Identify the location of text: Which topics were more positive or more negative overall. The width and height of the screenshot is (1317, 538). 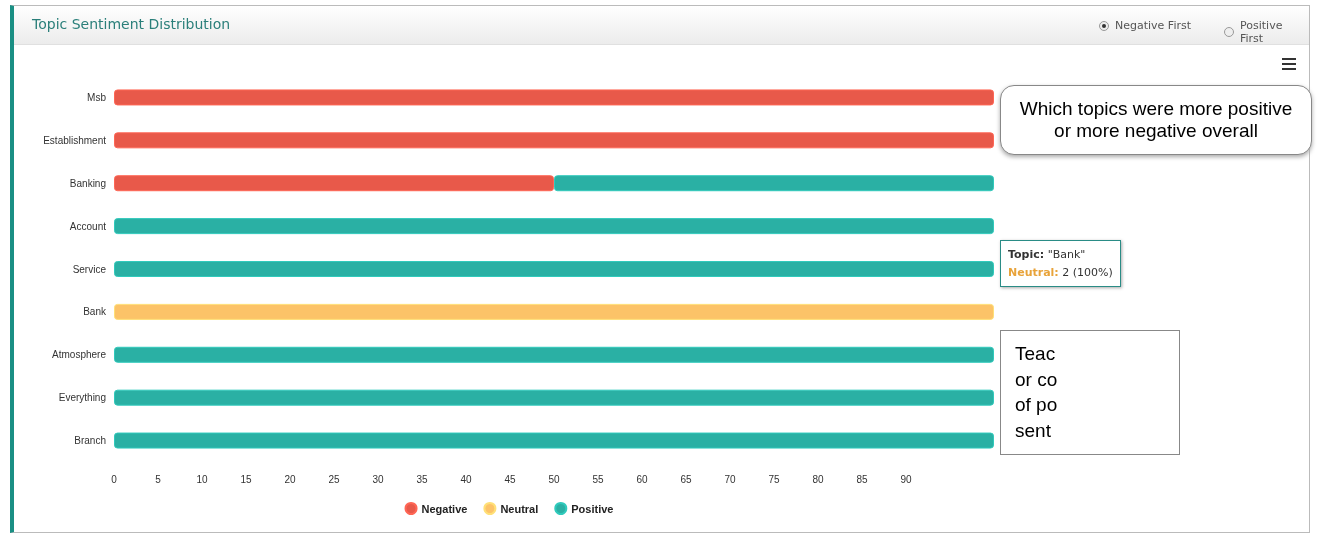
(1156, 120).